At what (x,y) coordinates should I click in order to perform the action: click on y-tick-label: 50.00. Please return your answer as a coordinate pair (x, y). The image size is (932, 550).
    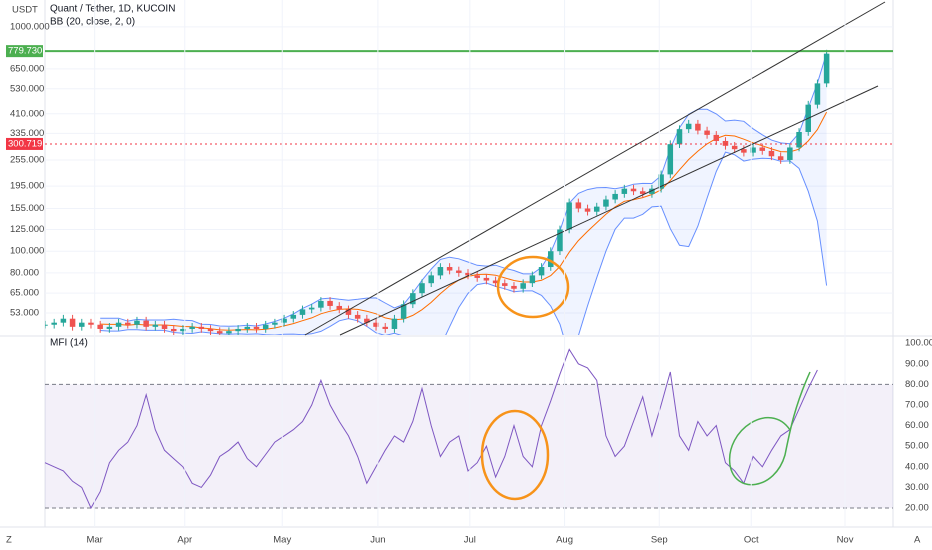
    Looking at the image, I should click on (917, 446).